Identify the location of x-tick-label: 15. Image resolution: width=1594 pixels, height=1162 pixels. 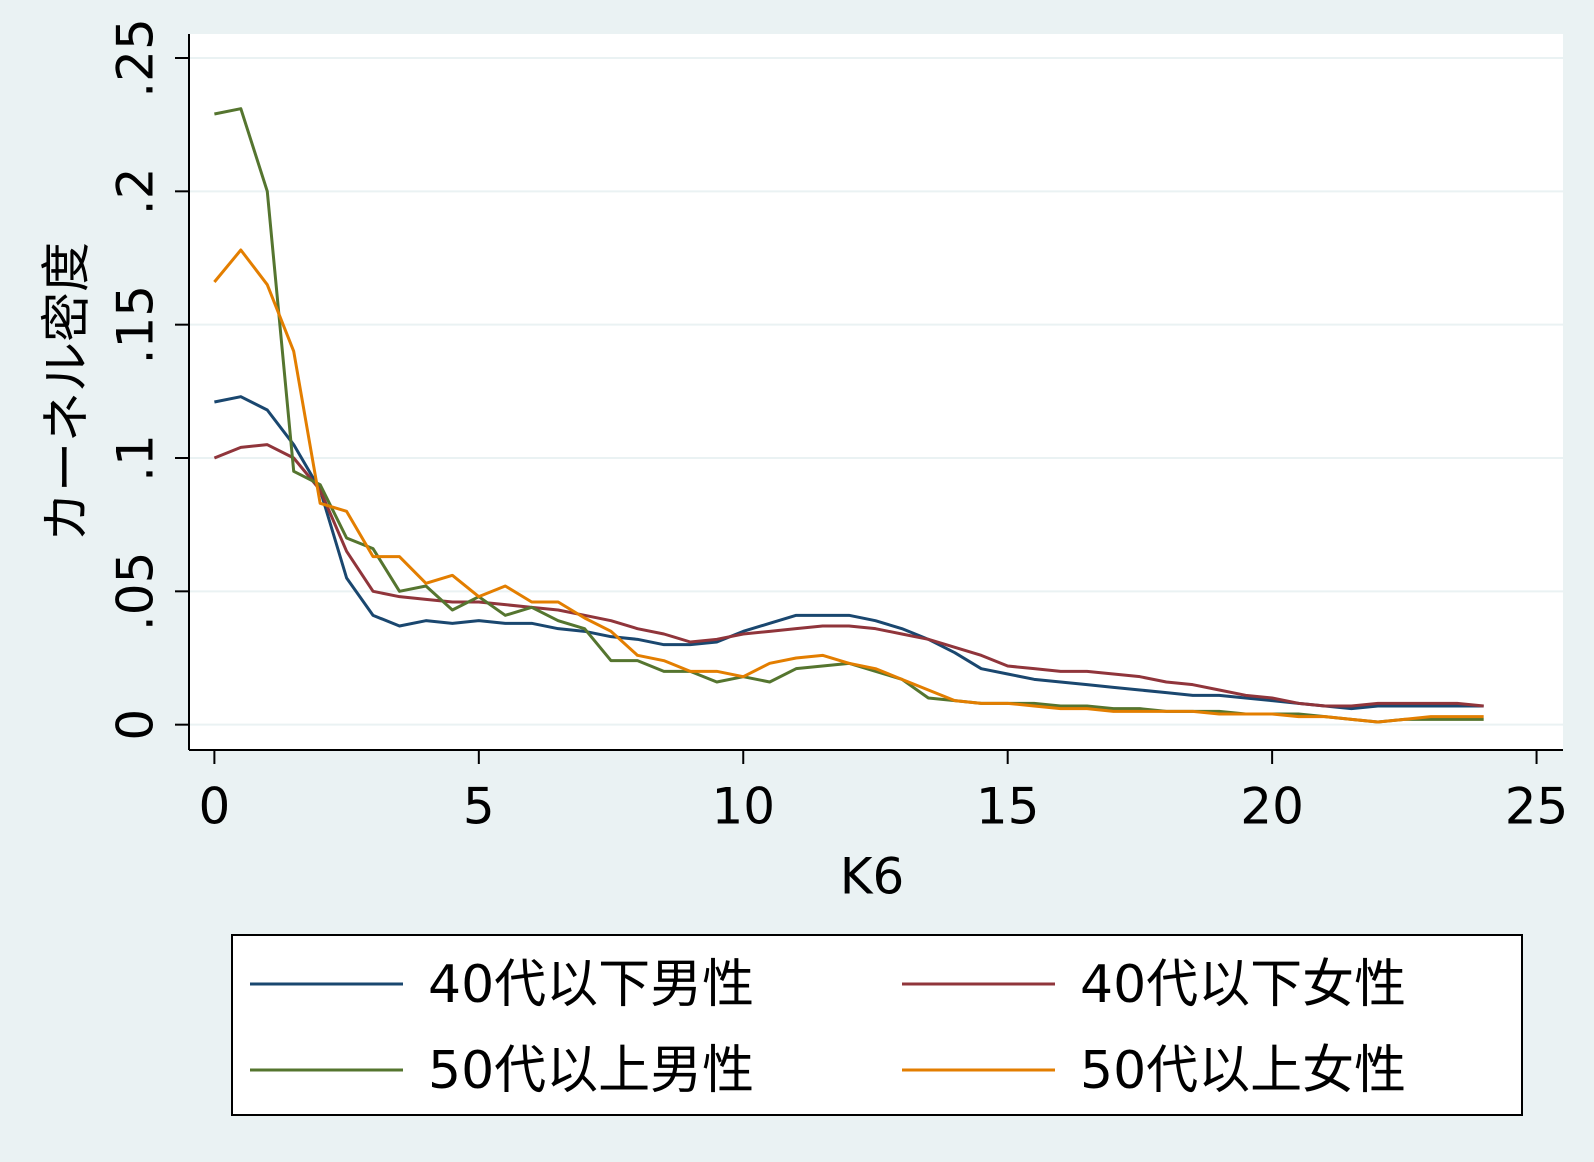
(1008, 807).